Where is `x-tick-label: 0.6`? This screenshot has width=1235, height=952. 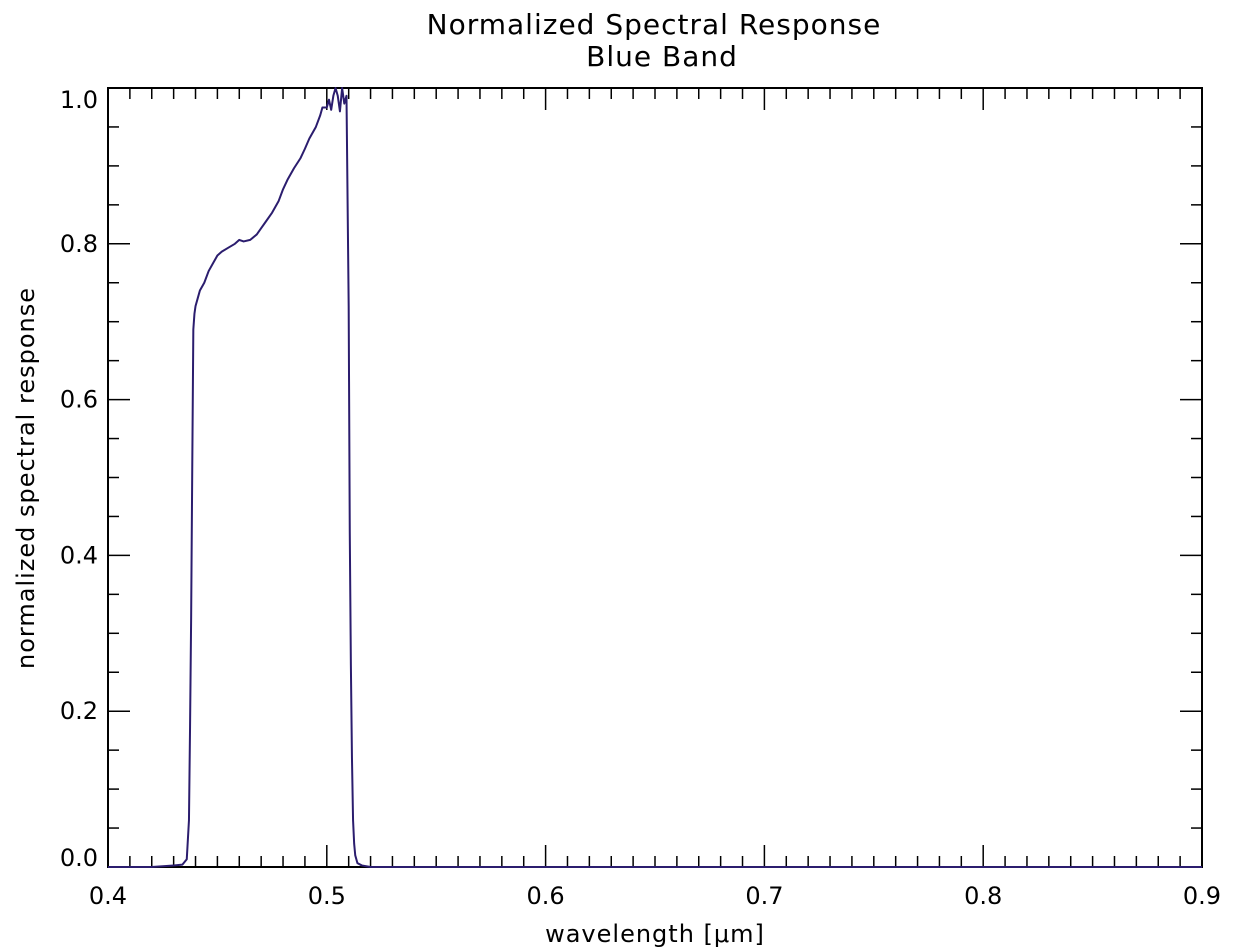 x-tick-label: 0.6 is located at coordinates (546, 896).